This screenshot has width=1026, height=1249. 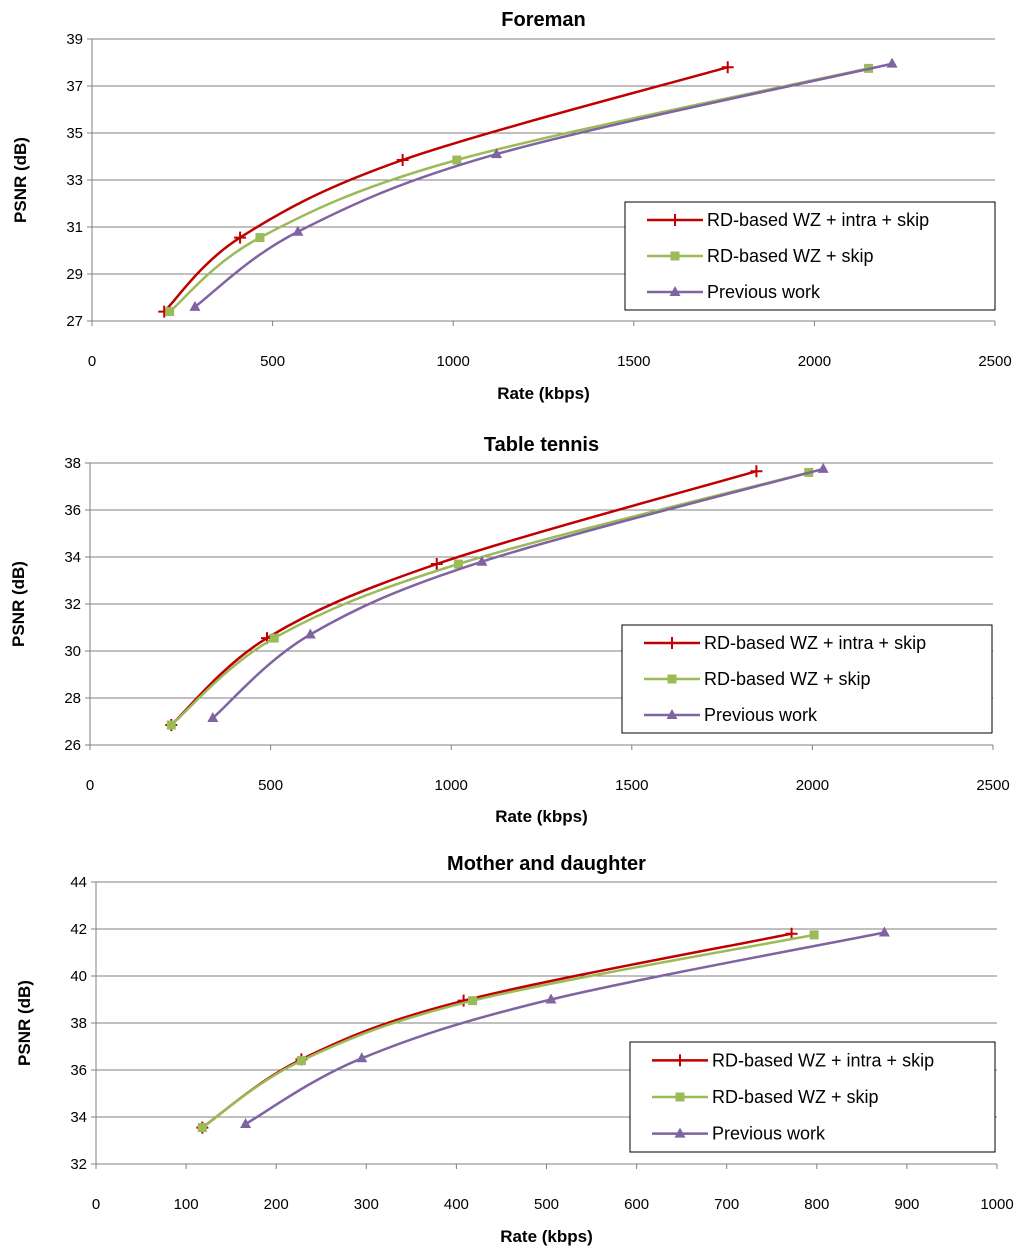 I want to click on y-tick-label: 29, so click(x=74, y=274).